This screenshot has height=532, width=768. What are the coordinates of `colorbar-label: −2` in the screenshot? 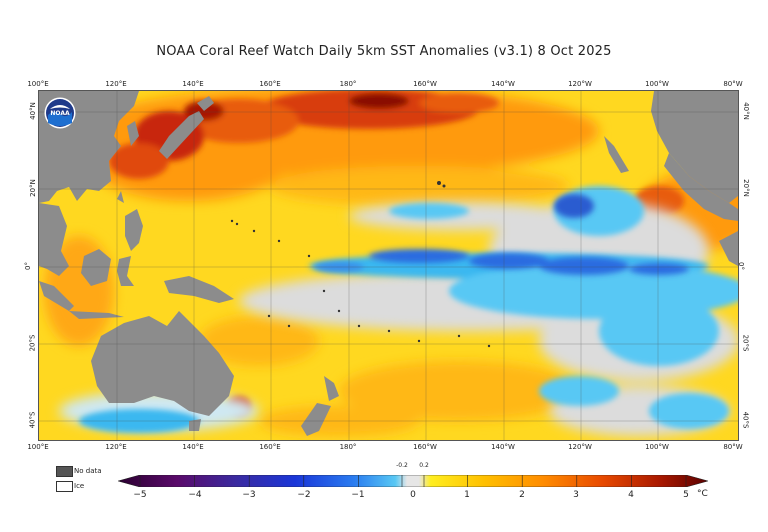 It's located at (304, 495).